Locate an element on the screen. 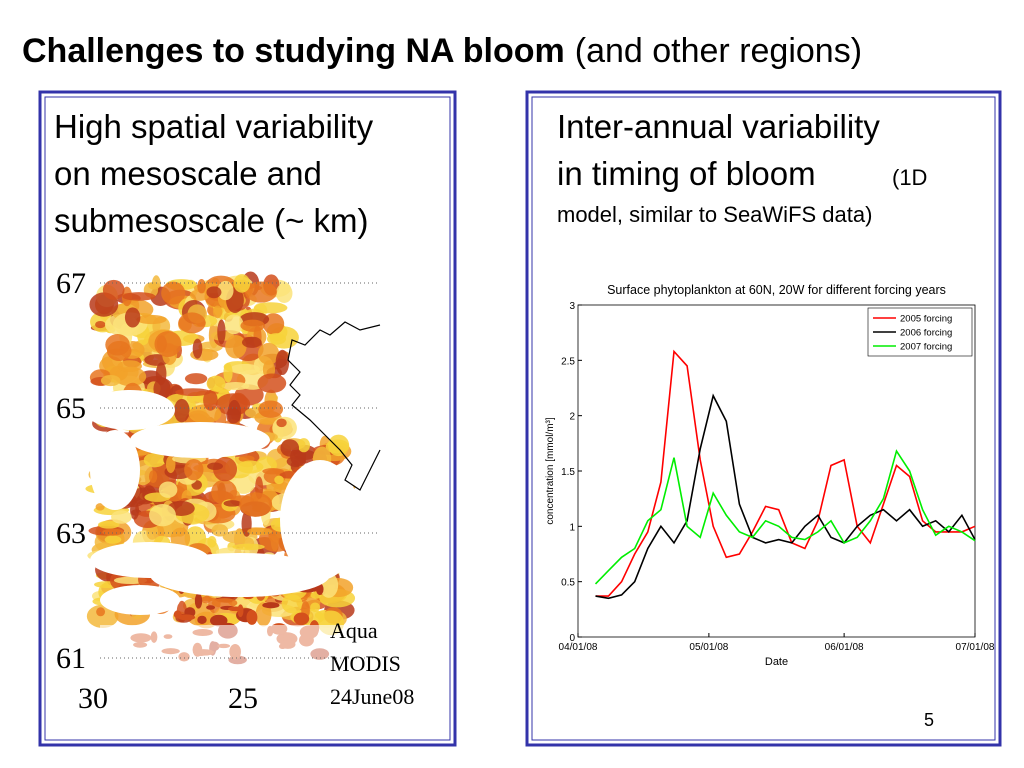 The height and width of the screenshot is (768, 1024). lon-label: 30 is located at coordinates (93, 698).